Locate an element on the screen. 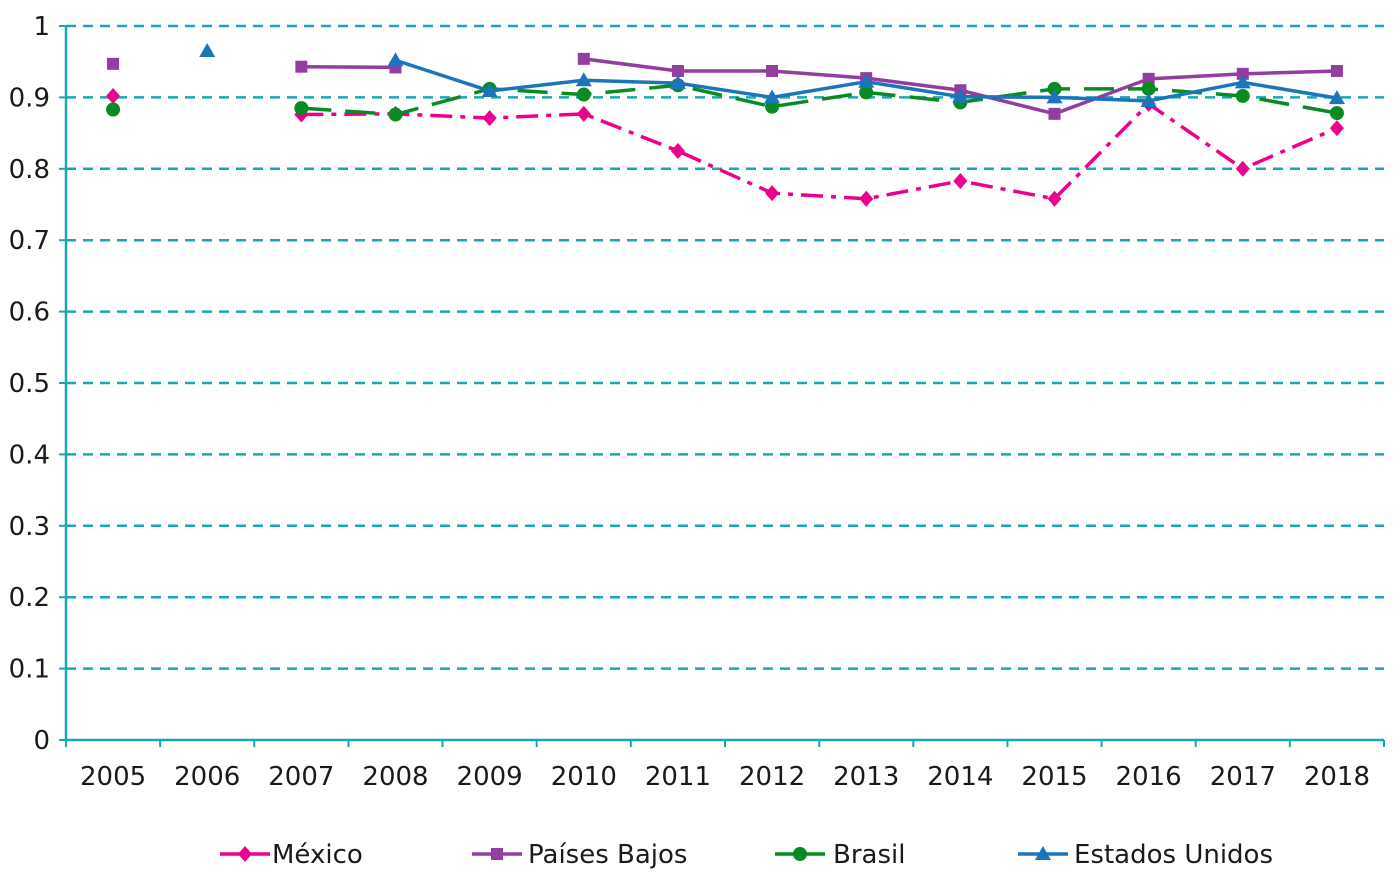 This screenshot has width=1400, height=884. legend-item-1: Países Bajos is located at coordinates (579, 855).